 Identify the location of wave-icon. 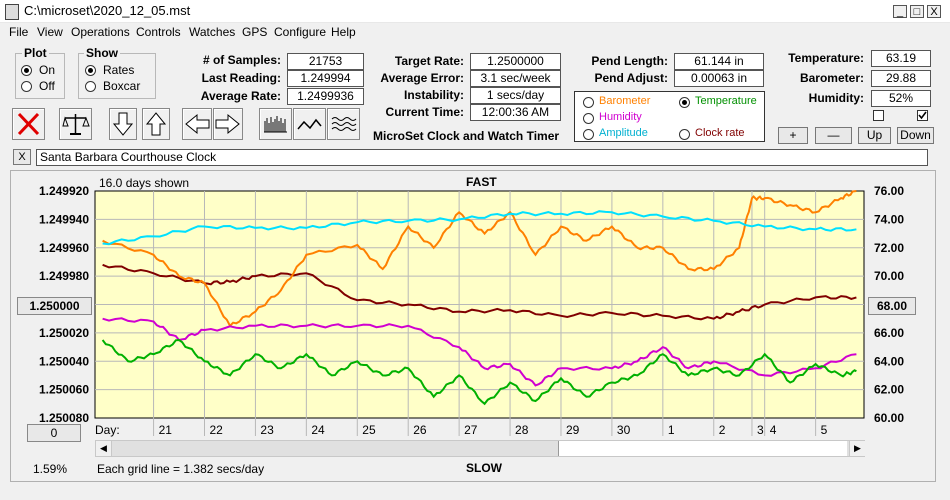
(344, 124).